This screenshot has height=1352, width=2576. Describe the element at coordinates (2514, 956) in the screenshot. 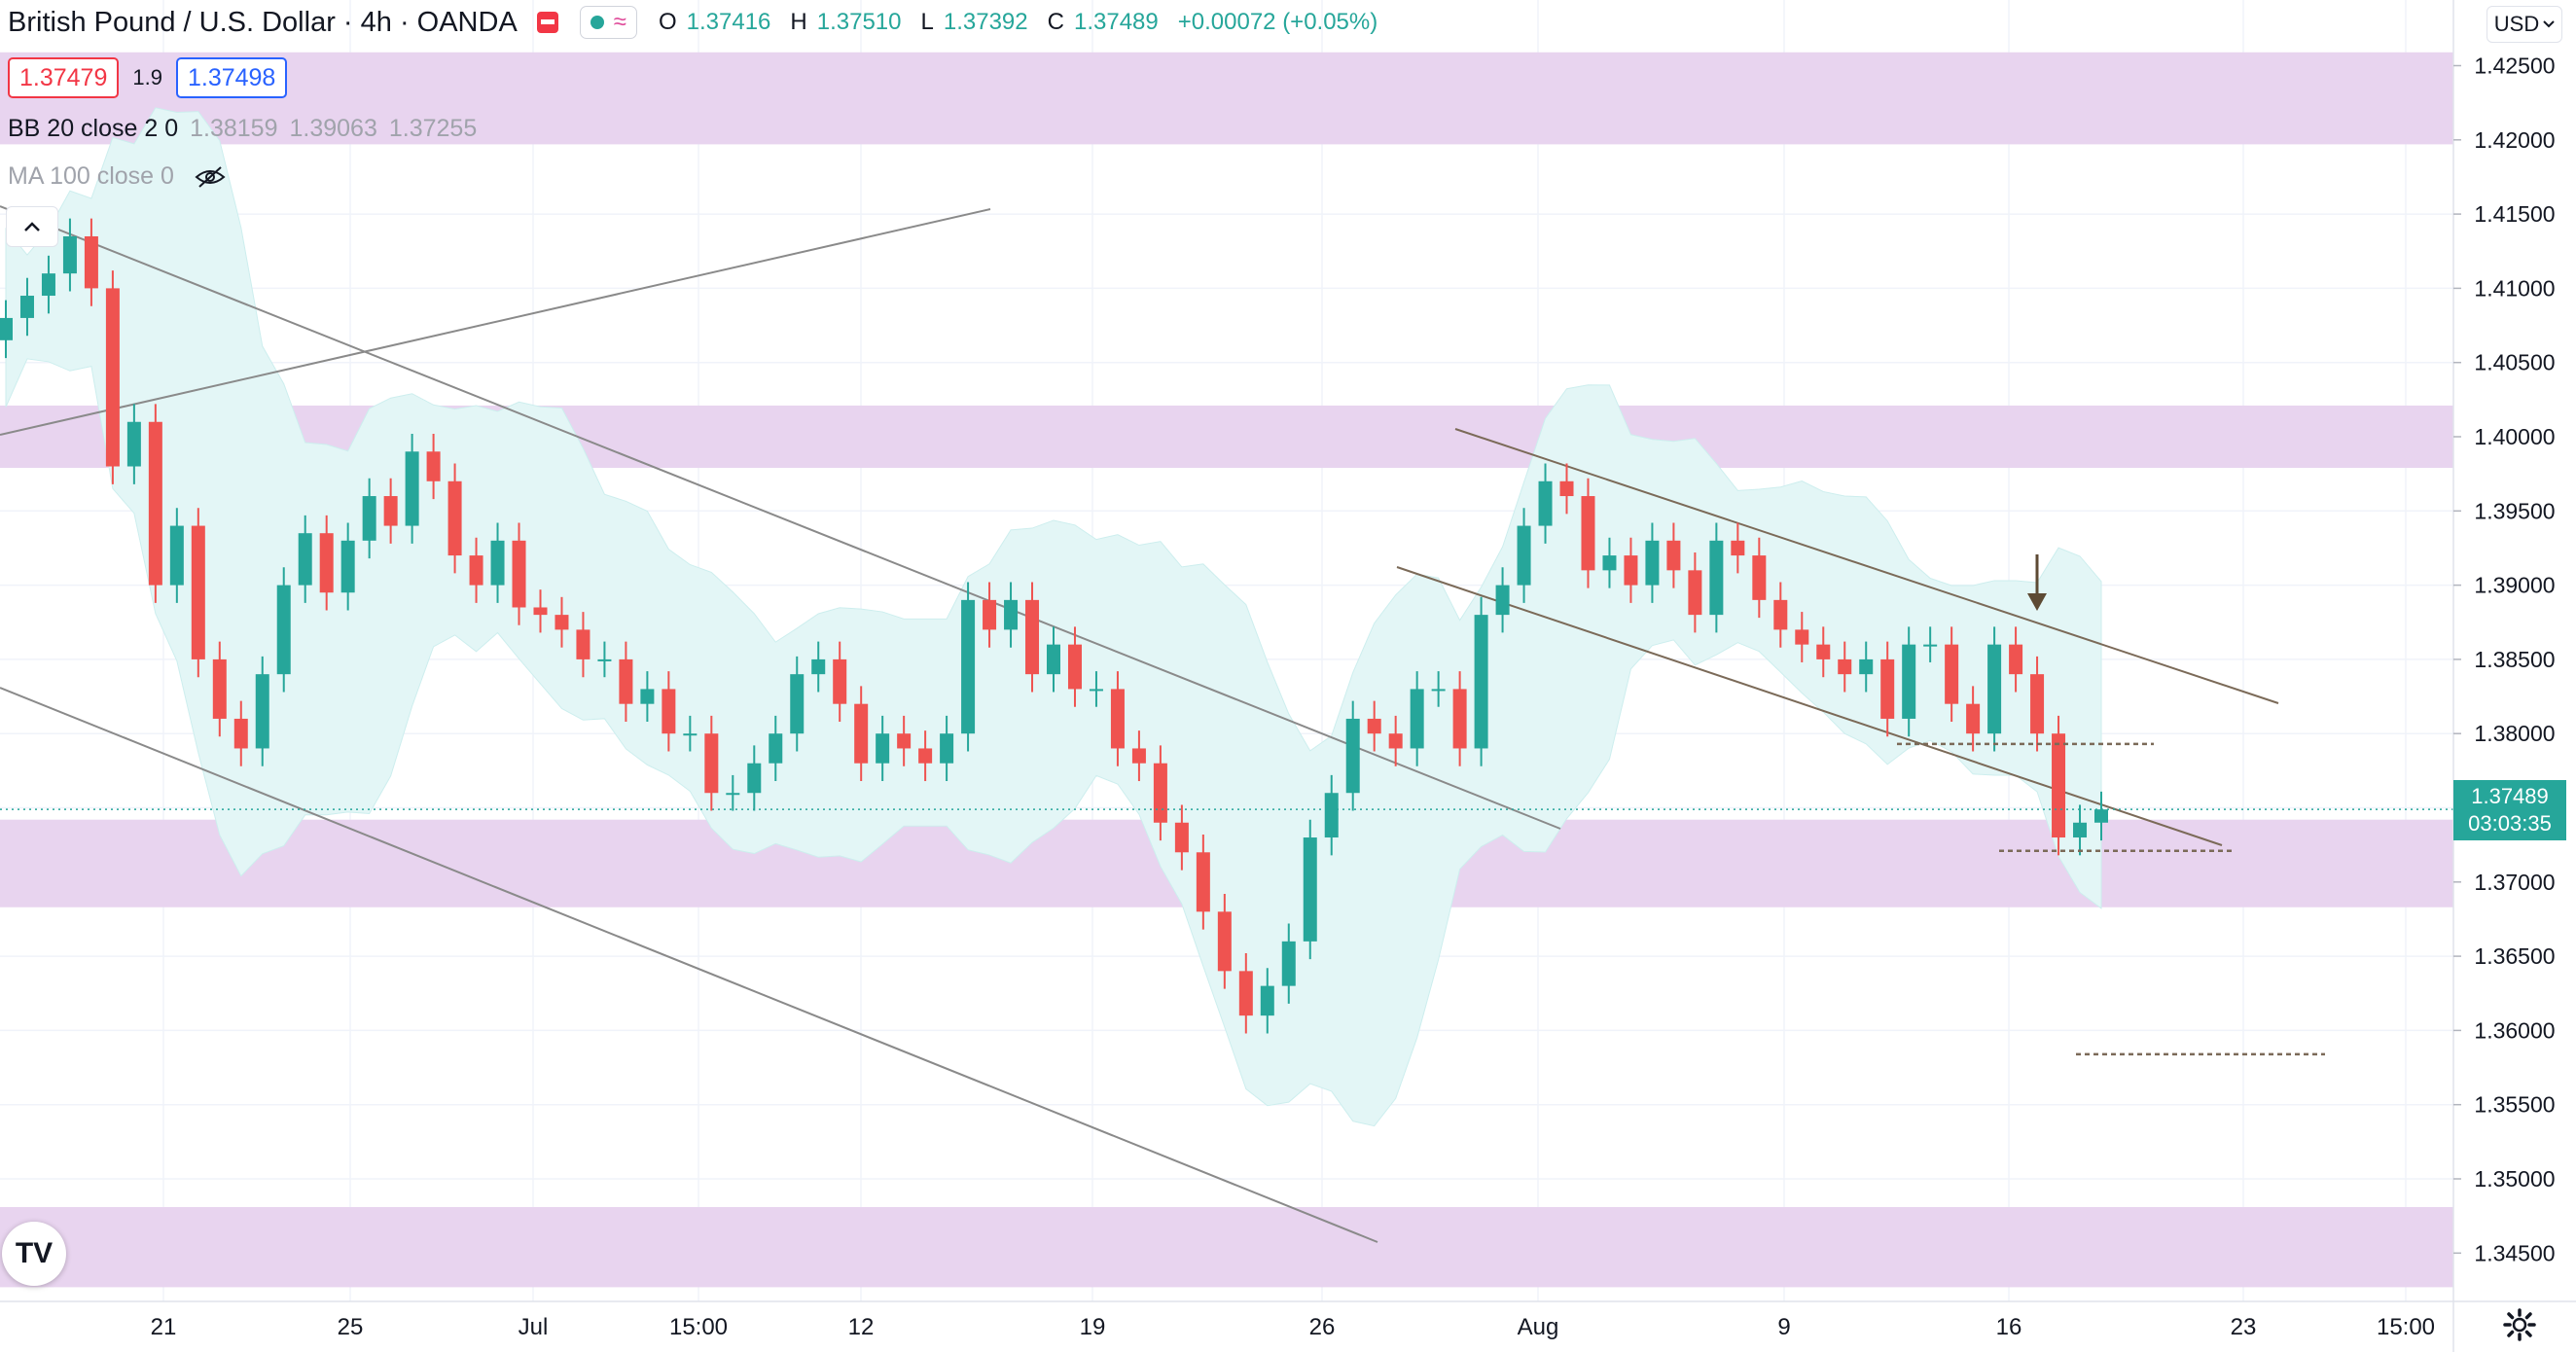

I see `price-tick-label: 1.36500` at that location.